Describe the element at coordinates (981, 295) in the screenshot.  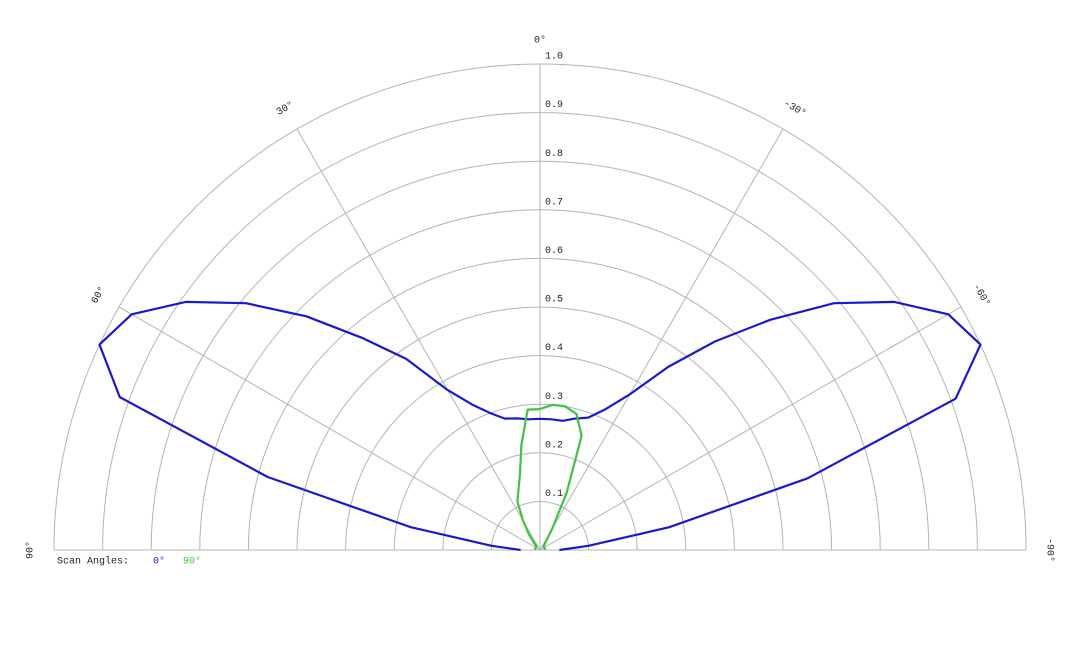
I see `angle-tick-label: -60°` at that location.